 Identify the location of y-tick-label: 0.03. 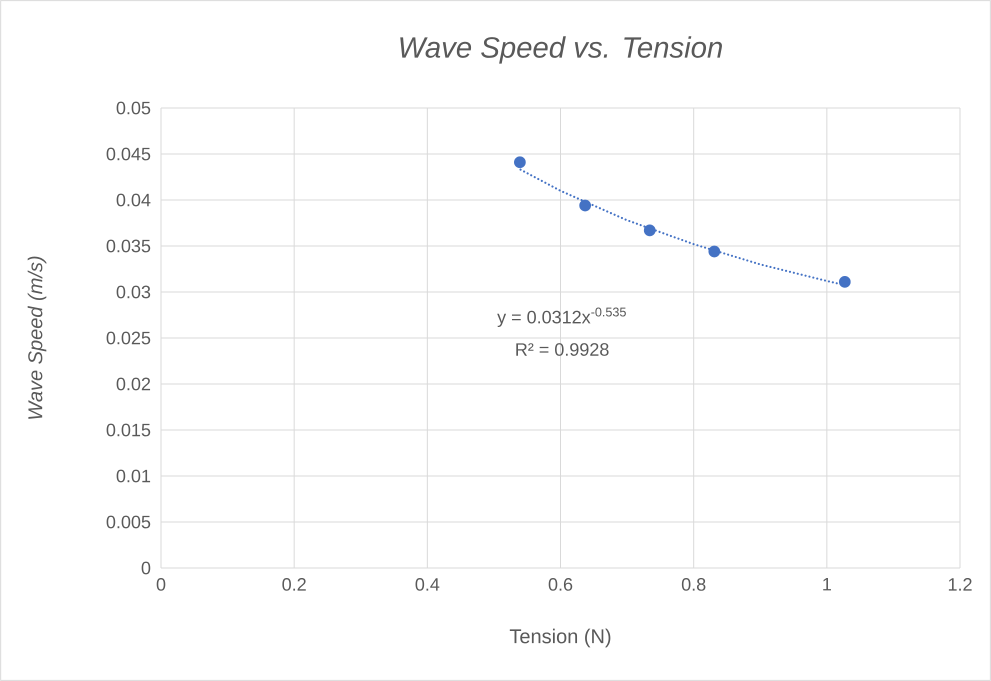
(133, 292).